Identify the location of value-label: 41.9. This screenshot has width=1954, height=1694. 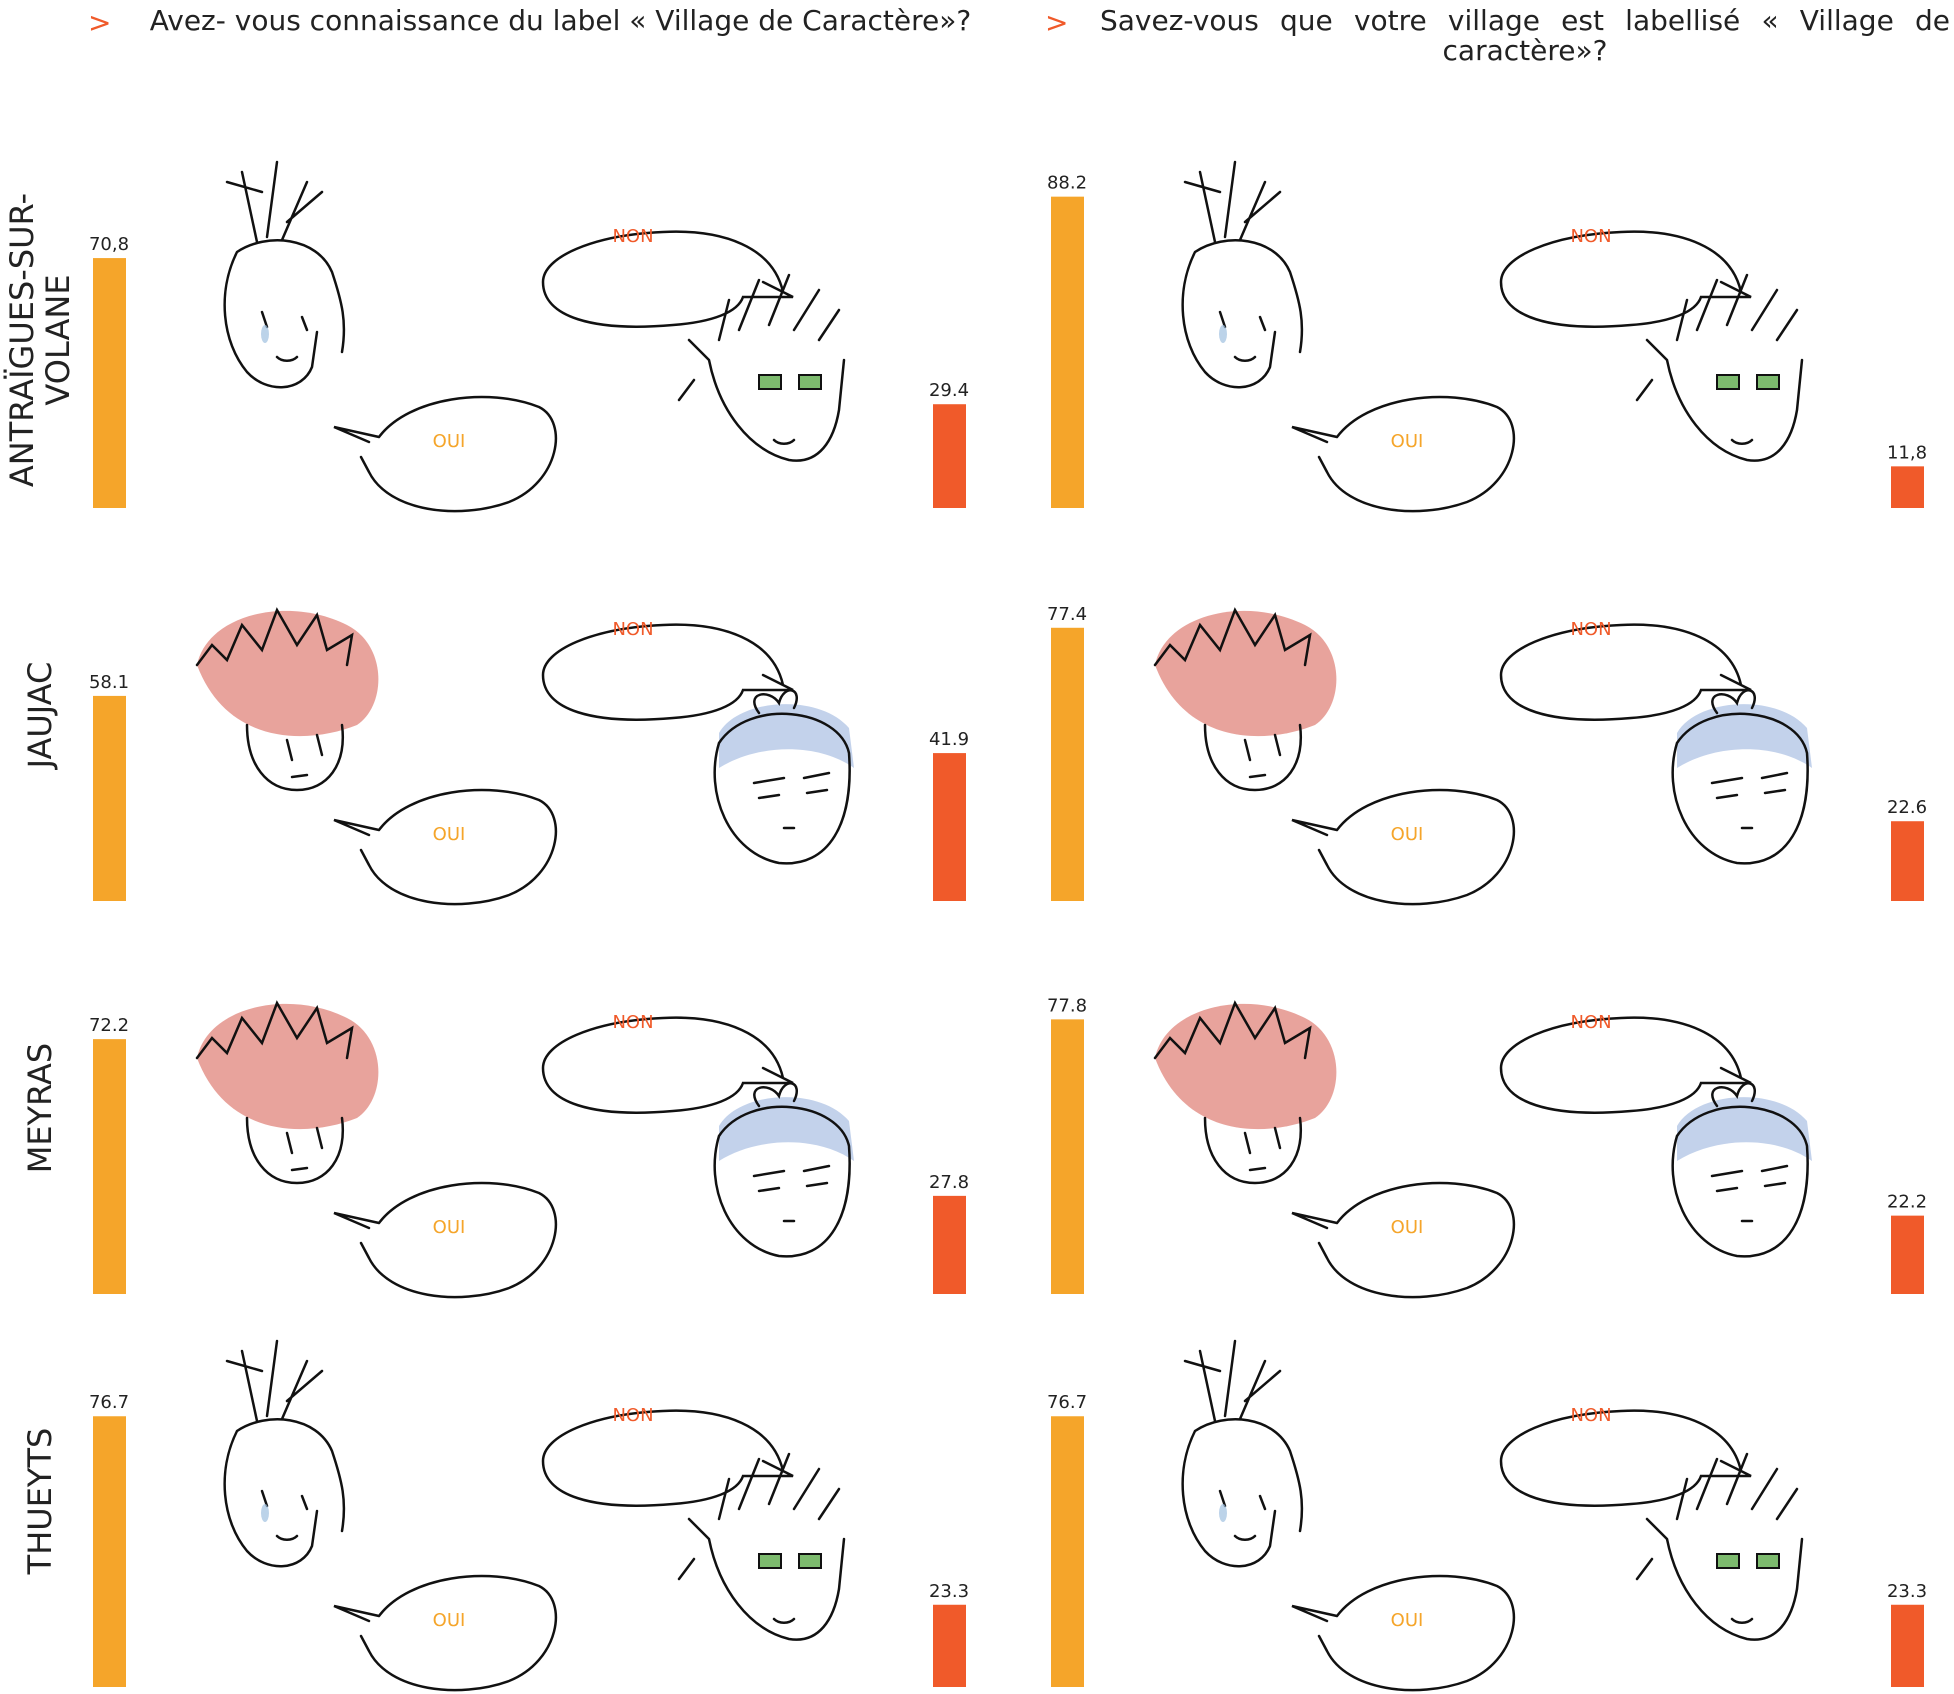
(949, 739).